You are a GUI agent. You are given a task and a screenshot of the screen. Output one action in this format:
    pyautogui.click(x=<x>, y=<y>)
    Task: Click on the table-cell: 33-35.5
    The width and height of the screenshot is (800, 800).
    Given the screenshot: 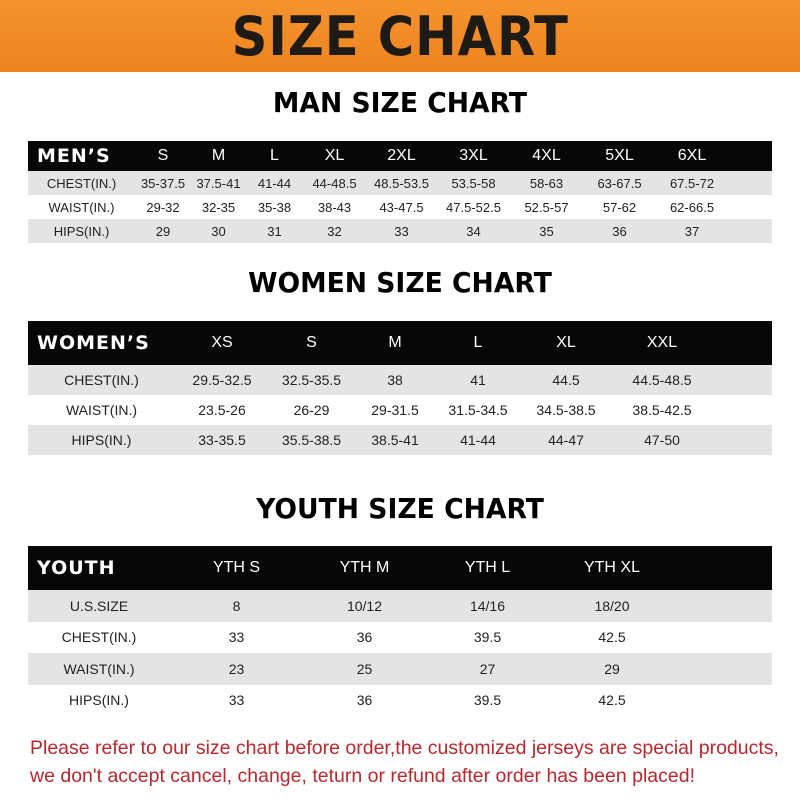 What is the action you would take?
    pyautogui.click(x=222, y=440)
    